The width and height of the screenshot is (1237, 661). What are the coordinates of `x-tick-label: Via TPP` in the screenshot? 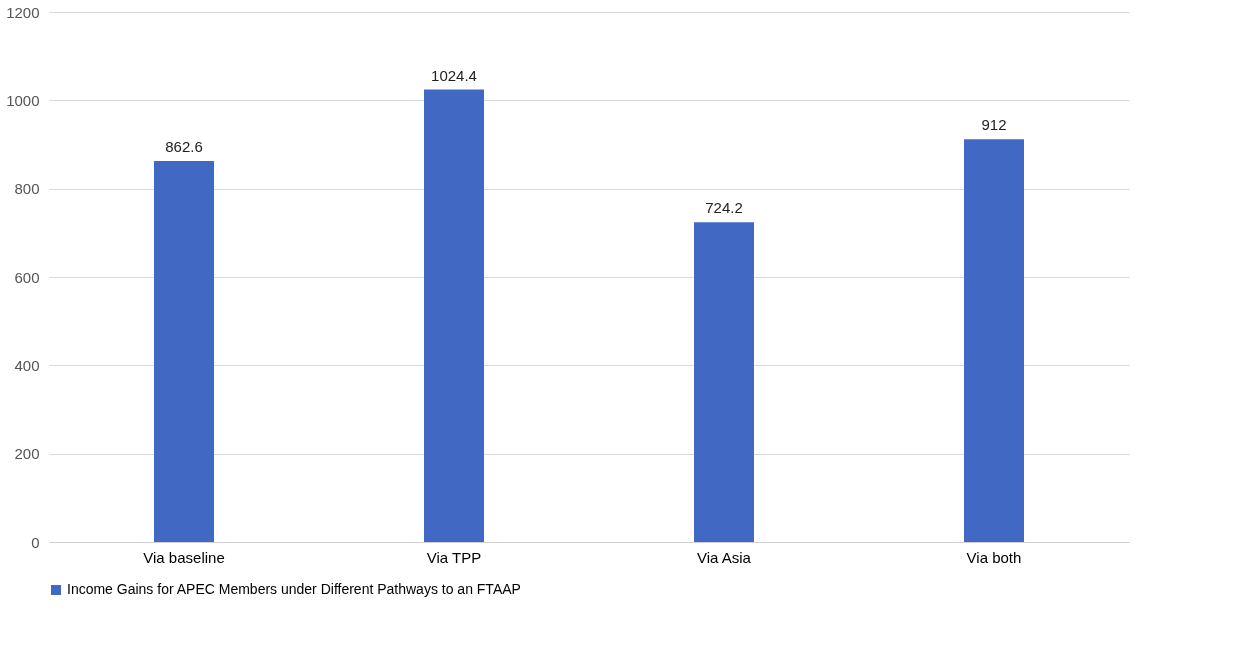 It's located at (454, 557).